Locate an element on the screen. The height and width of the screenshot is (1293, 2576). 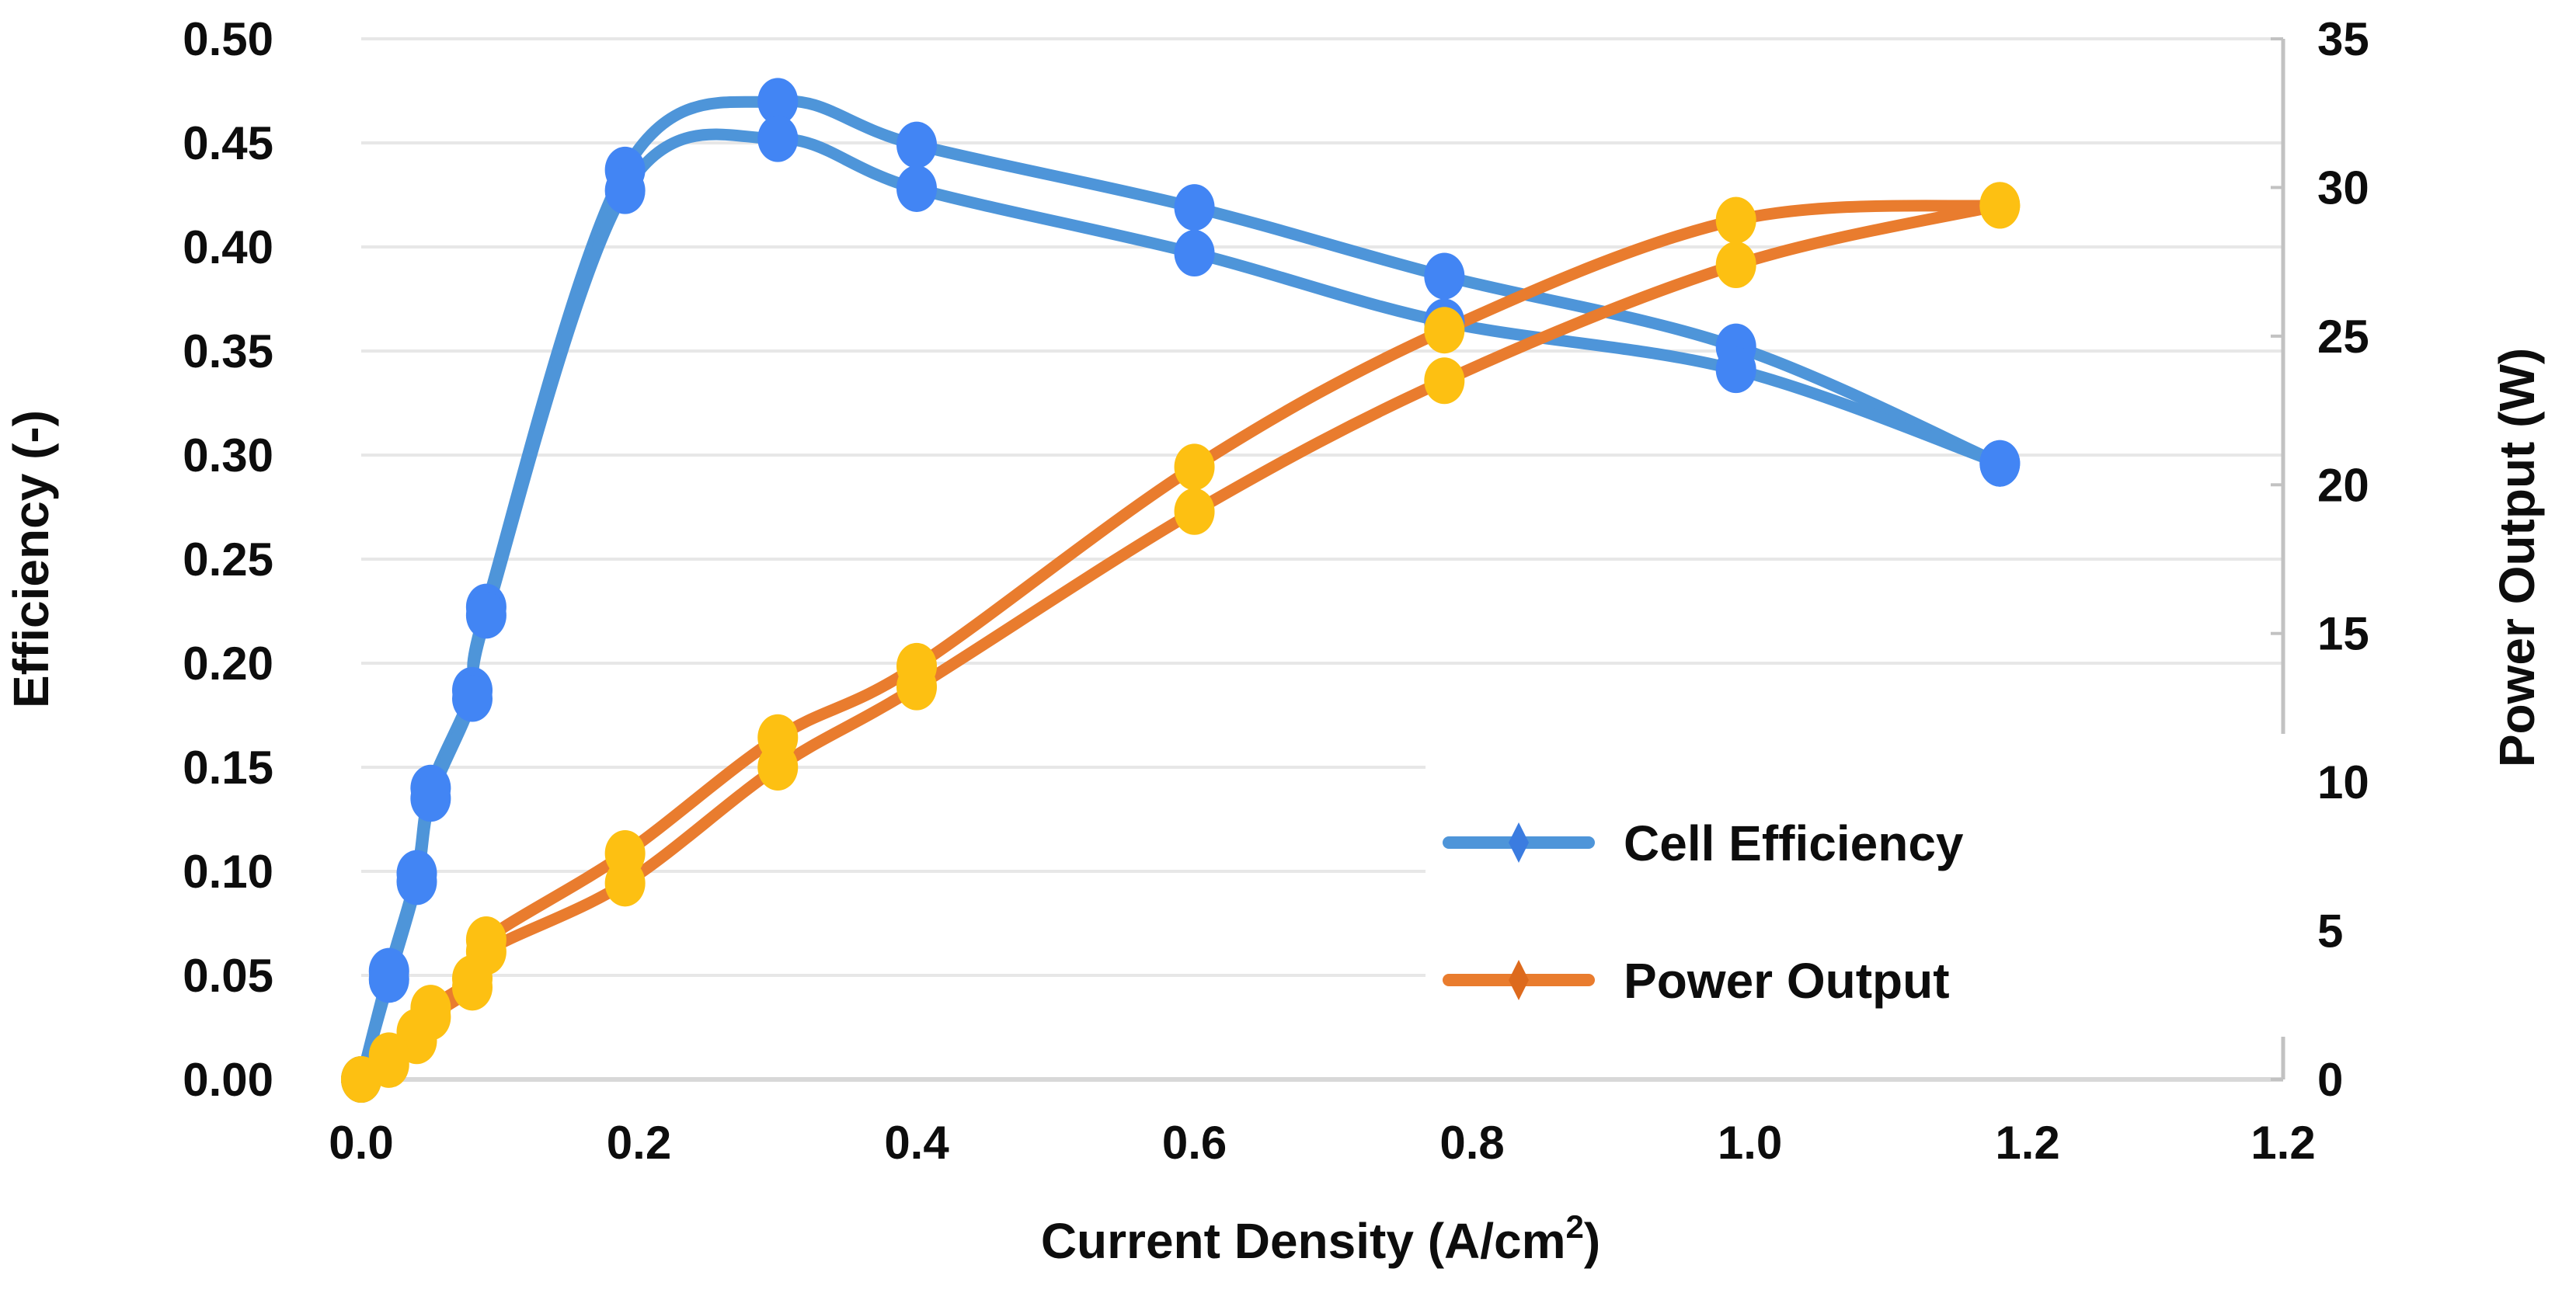
legend-marker-power-output is located at coordinates (1519, 980).